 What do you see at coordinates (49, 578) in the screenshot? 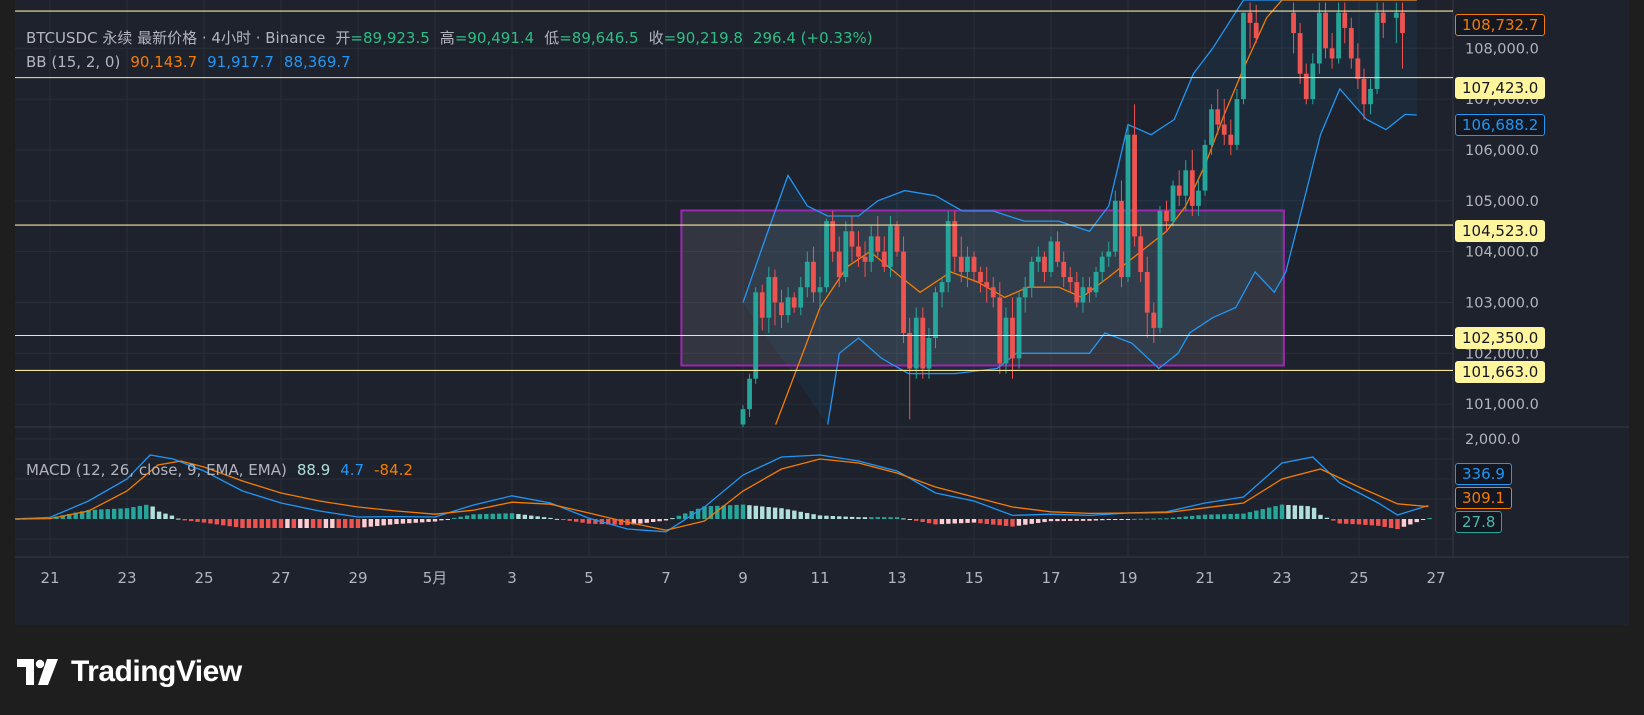
I see `time-axis-label: 21` at bounding box center [49, 578].